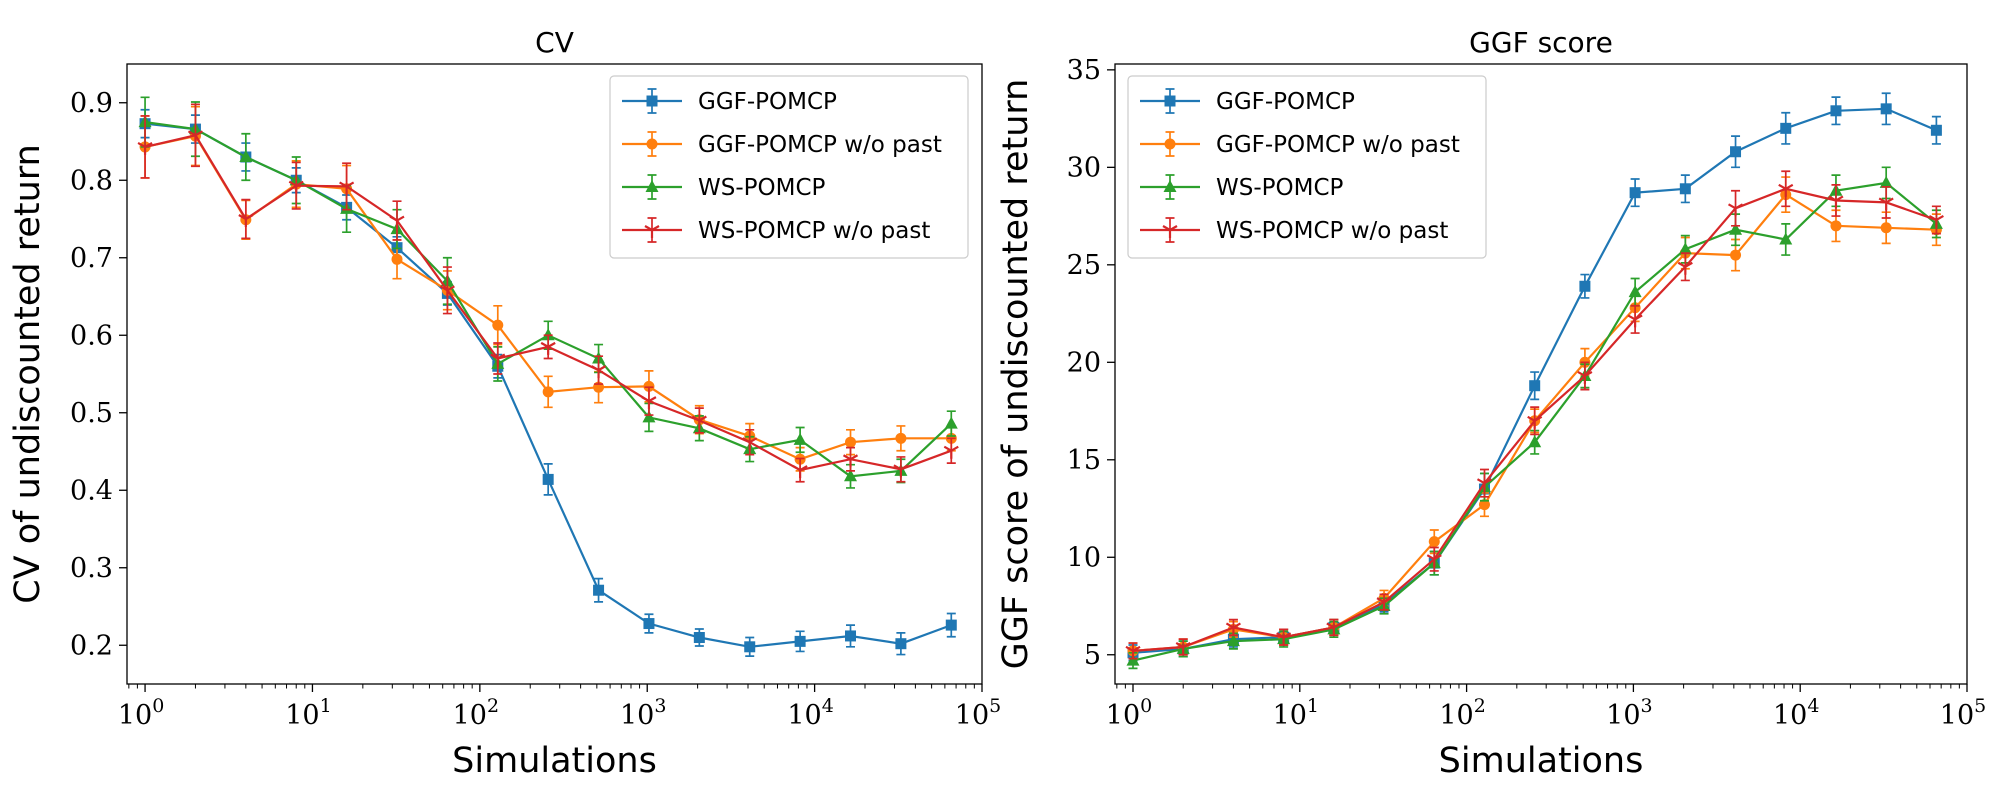 The height and width of the screenshot is (800, 2000). Describe the element at coordinates (91, 335) in the screenshot. I see `y-tick-label: 0.6` at that location.